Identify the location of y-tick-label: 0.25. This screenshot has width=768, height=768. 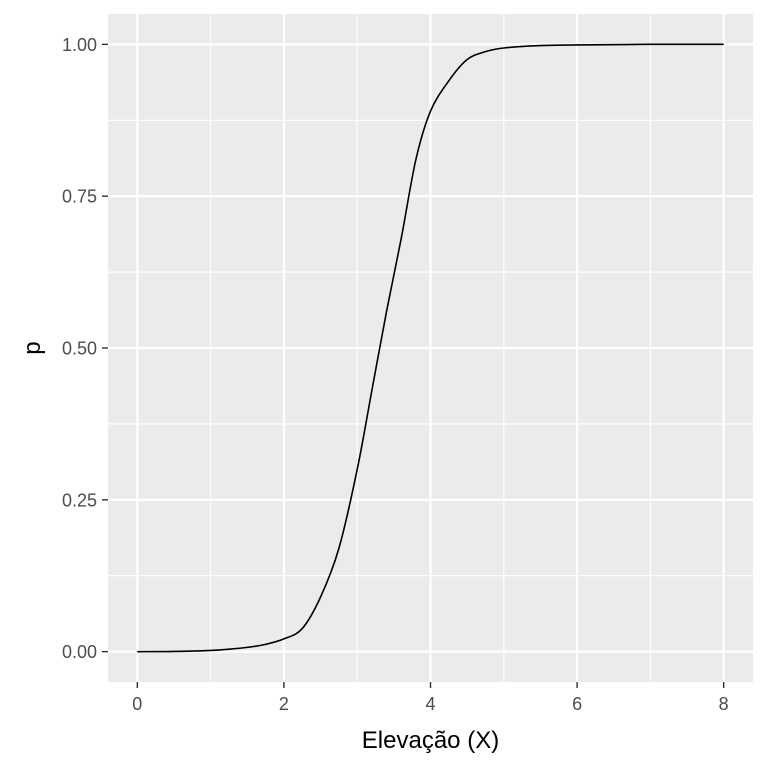
(79, 500).